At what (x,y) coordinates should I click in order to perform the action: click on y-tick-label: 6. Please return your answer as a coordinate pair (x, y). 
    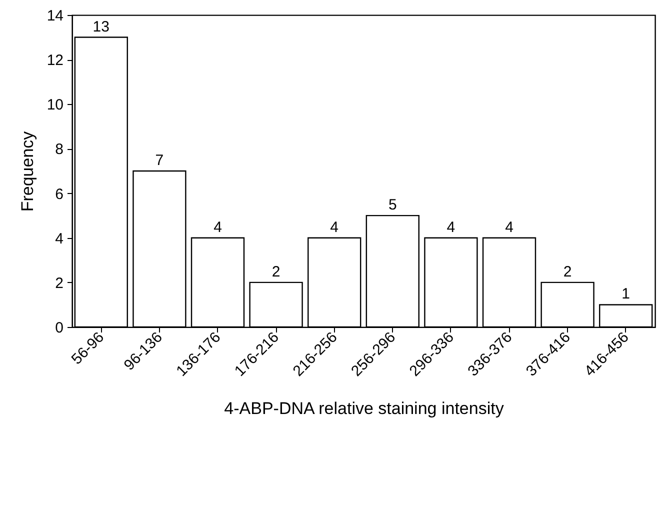
    Looking at the image, I should click on (59, 194).